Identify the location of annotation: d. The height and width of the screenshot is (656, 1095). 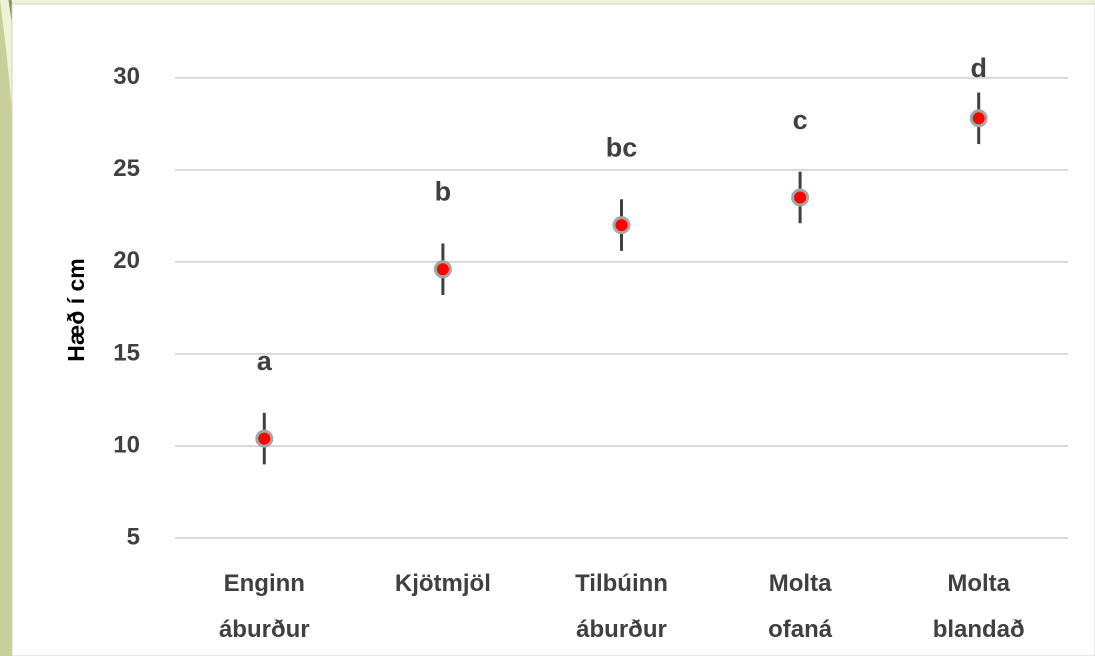
(978, 68).